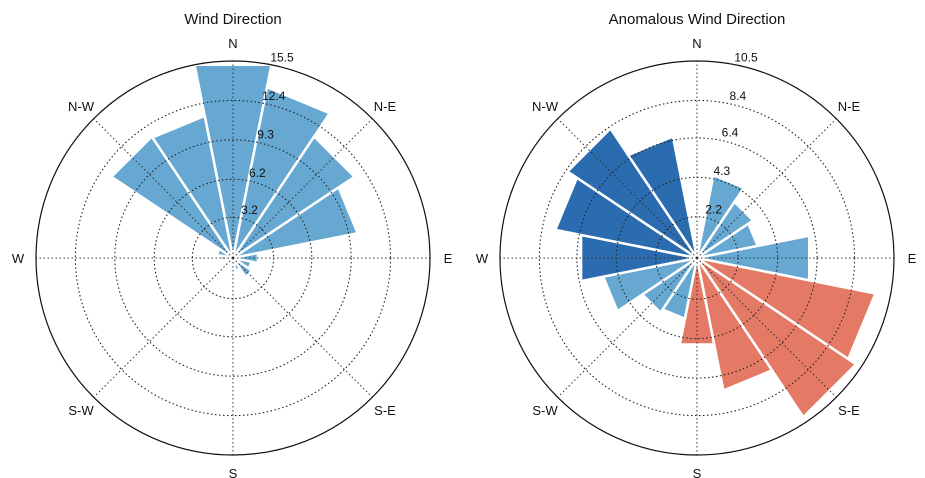 This screenshot has height=478, width=925. What do you see at coordinates (730, 133) in the screenshot?
I see `radial-tick-label: 6.4` at bounding box center [730, 133].